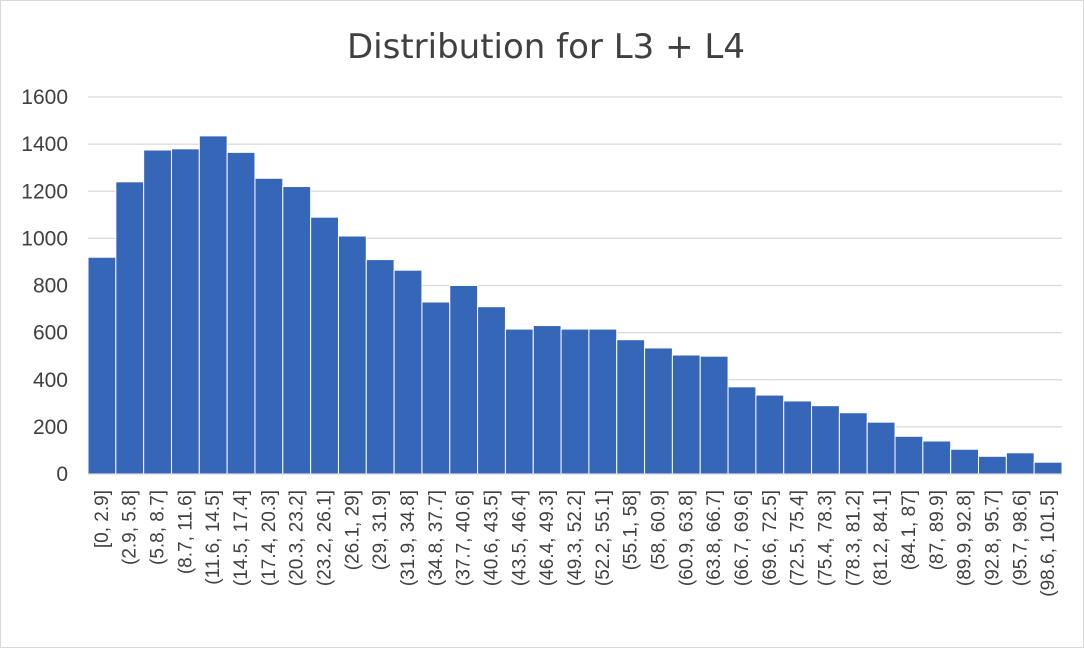 This screenshot has width=1084, height=649. I want to click on x-category-label: (46.4, 49.3], so click(547, 538).